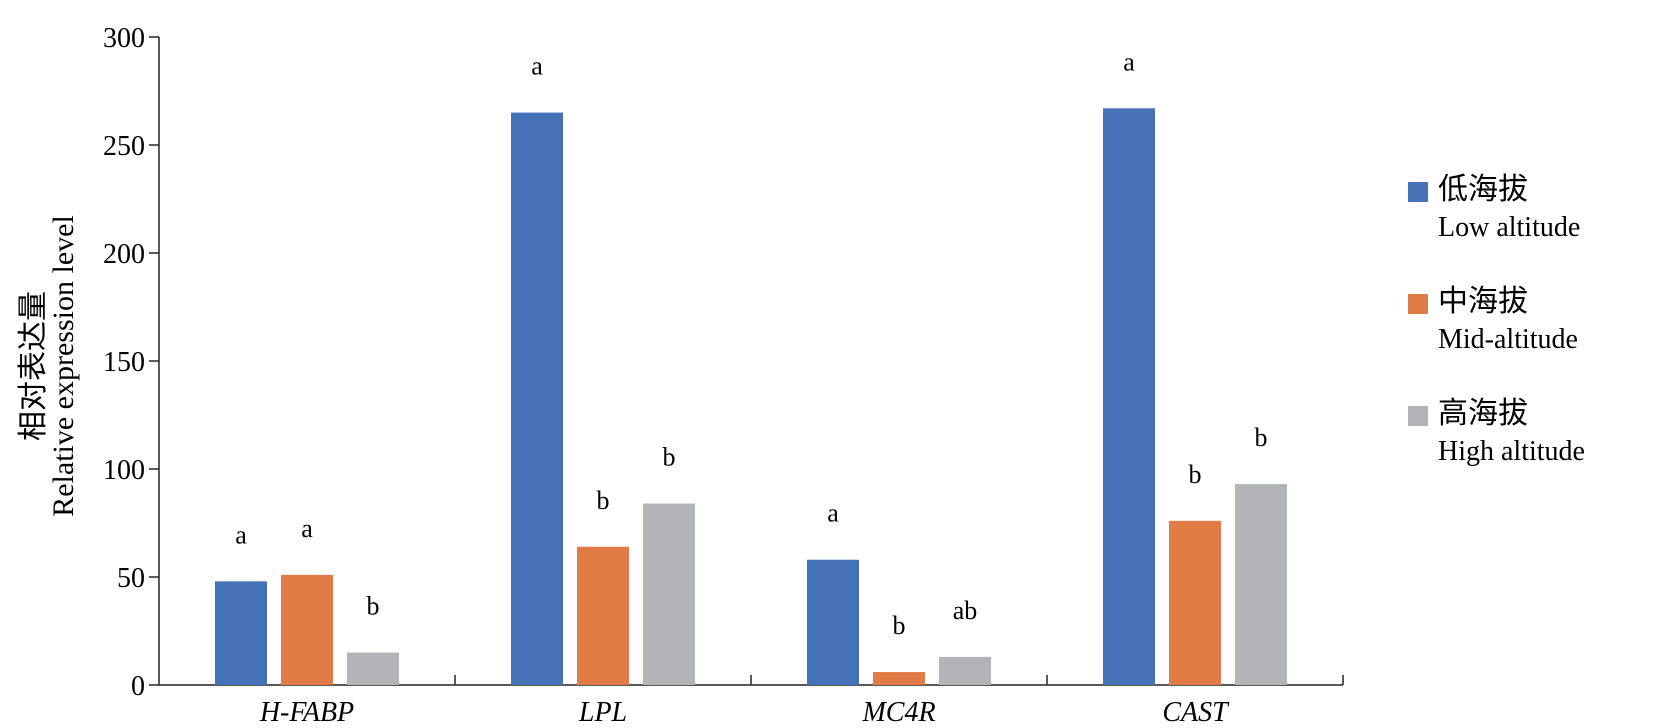 The image size is (1659, 728). What do you see at coordinates (124, 362) in the screenshot?
I see `y-tick-label: 150` at bounding box center [124, 362].